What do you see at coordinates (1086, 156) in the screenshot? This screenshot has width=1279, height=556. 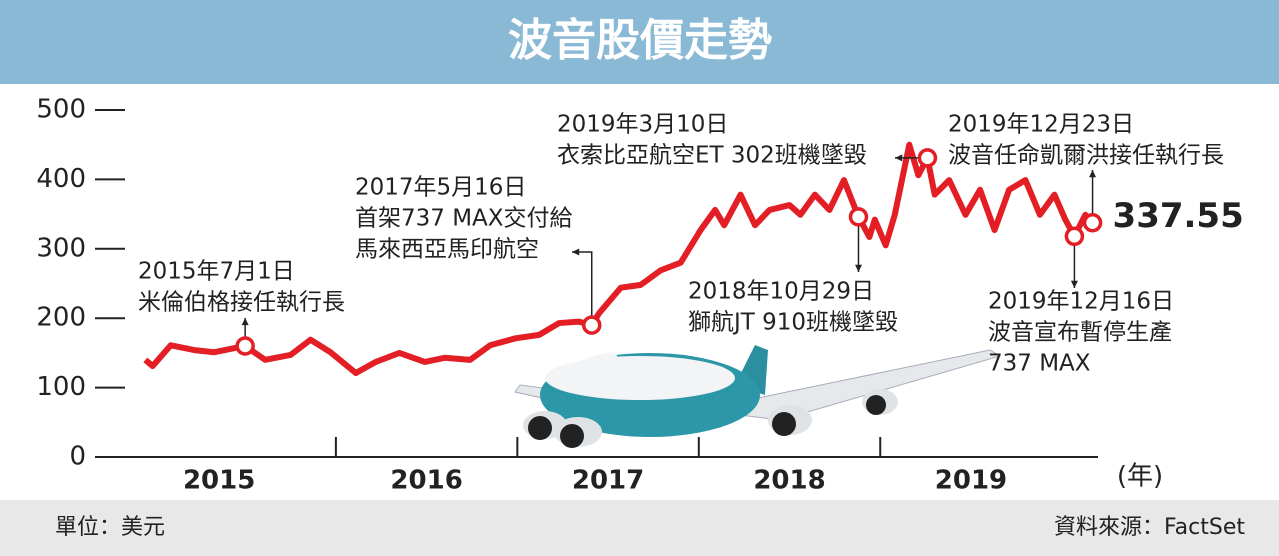 I see `annotation-text: 波音任命凱爾洪接任執行長` at bounding box center [1086, 156].